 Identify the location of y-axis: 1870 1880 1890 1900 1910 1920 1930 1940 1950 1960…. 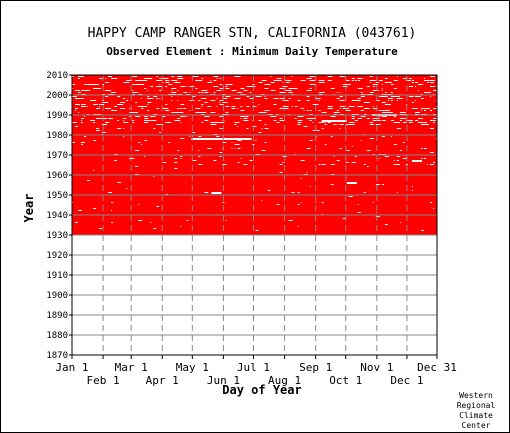
(59, 216).